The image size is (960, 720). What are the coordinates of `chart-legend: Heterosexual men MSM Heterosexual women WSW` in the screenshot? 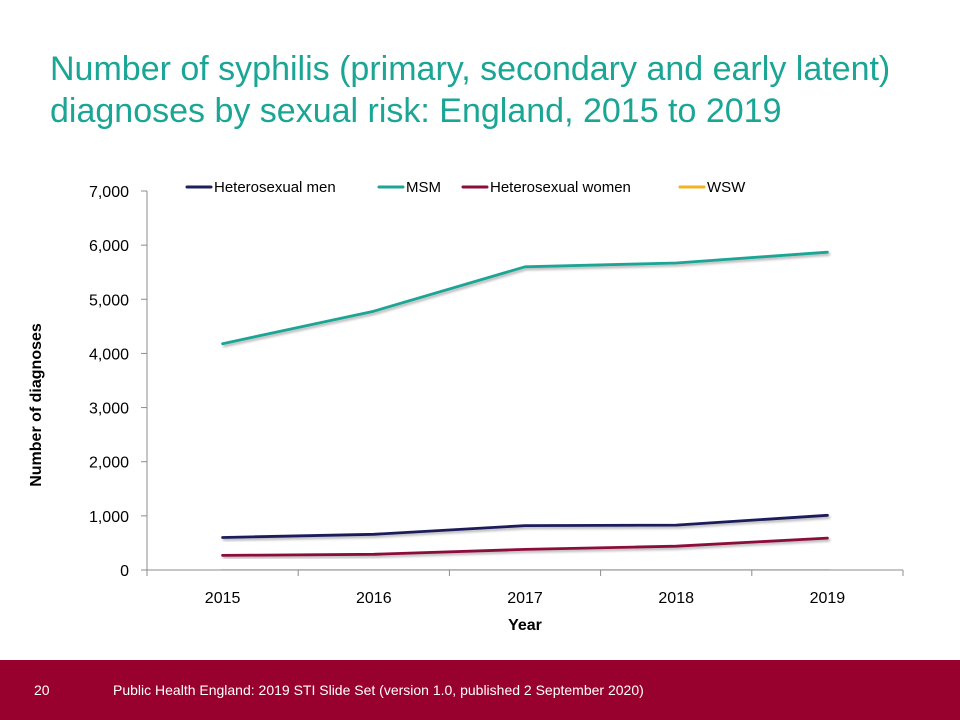 It's located at (465, 187).